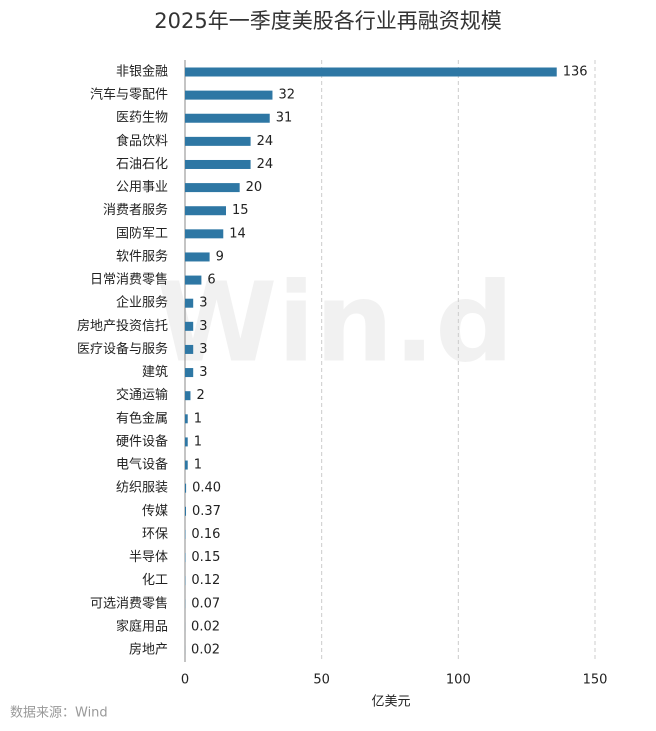 This screenshot has width=656, height=731. I want to click on source: 数据来源：Wind, so click(59, 713).